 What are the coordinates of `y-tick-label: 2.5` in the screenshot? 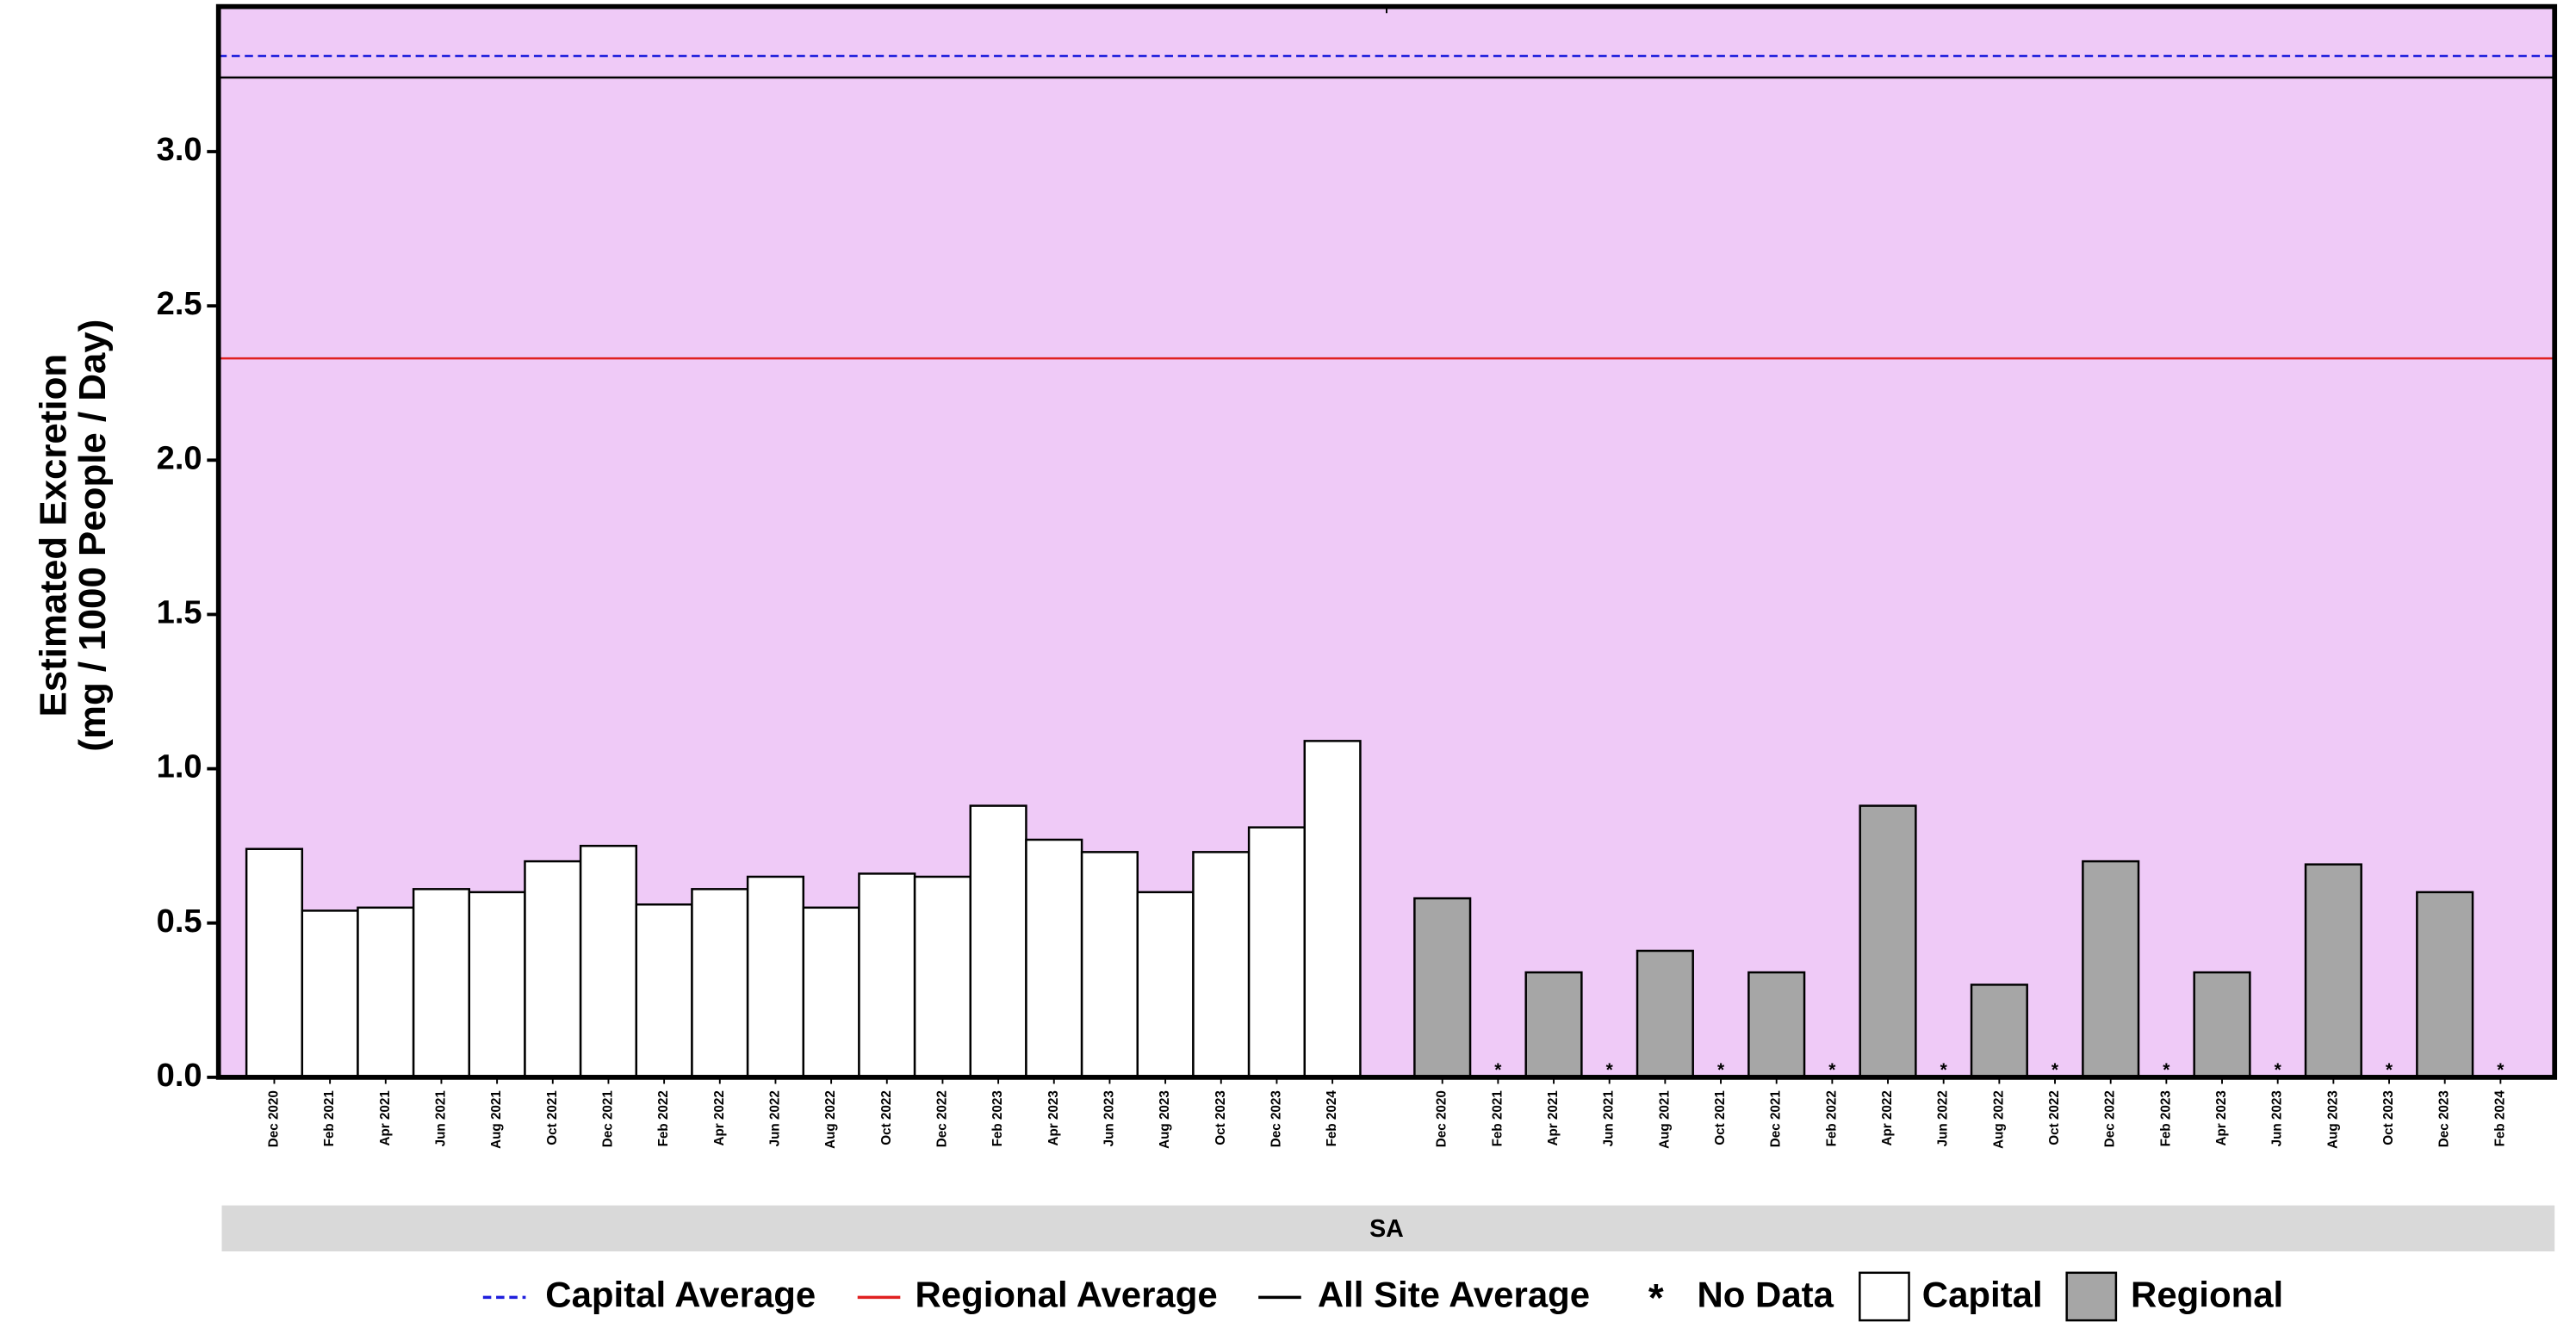 It's located at (180, 303).